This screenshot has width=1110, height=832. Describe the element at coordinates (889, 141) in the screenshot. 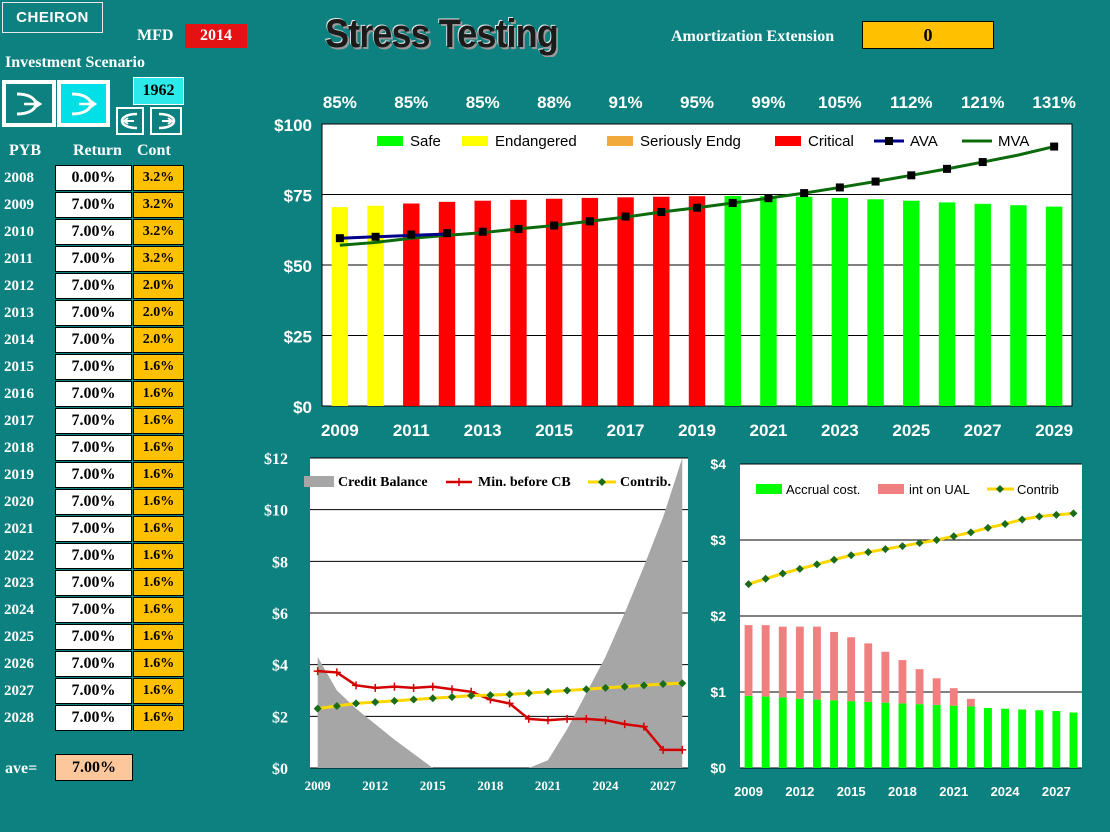

I see `legend-marker` at that location.